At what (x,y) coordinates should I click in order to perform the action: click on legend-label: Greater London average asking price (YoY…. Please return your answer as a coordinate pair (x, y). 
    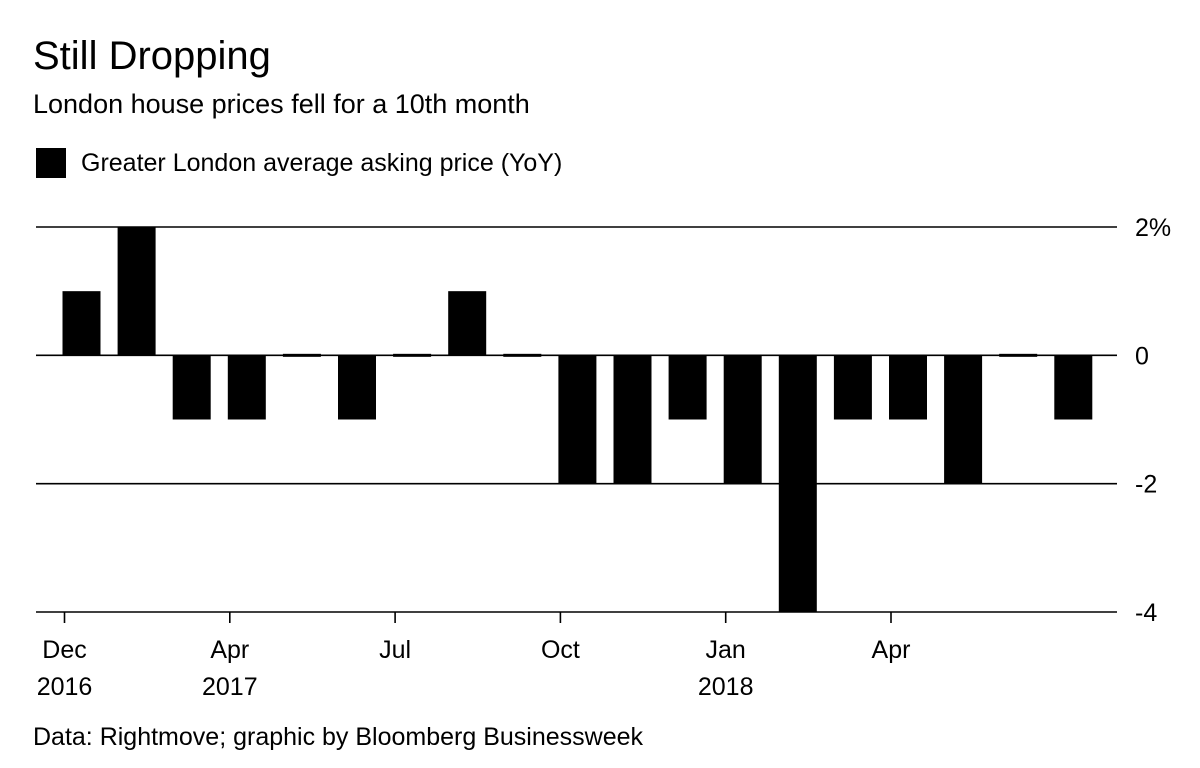
    Looking at the image, I should click on (322, 162).